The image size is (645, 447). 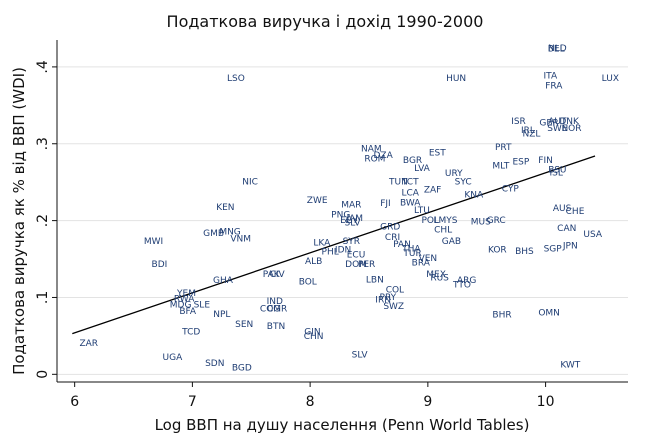 I want to click on data-point-label: TTO, so click(x=461, y=286).